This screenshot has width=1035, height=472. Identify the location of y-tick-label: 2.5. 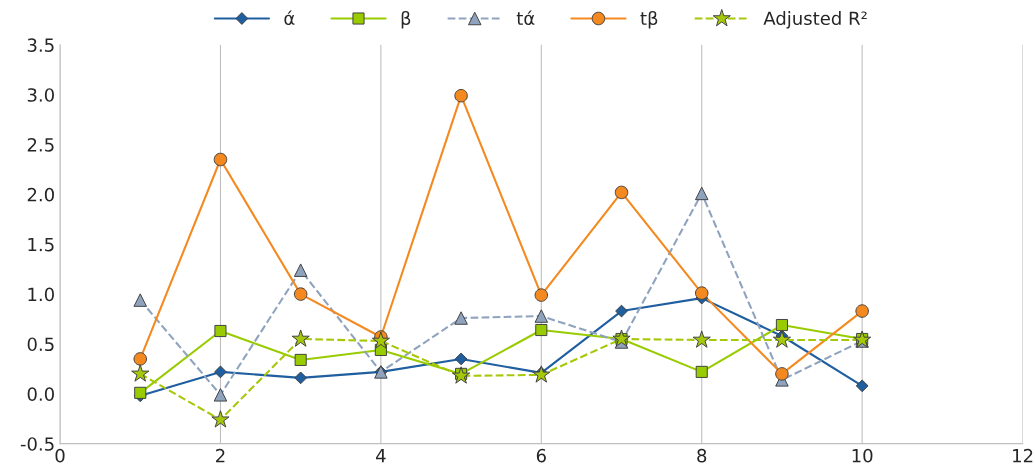
(40, 145).